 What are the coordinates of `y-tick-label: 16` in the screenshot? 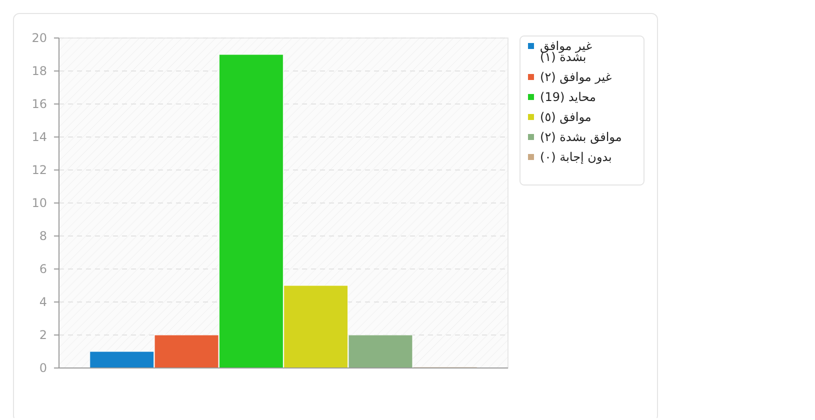 It's located at (39, 104).